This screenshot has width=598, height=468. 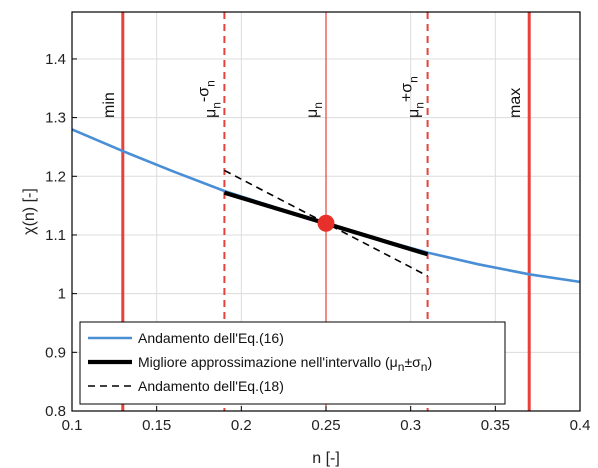 What do you see at coordinates (55, 59) in the screenshot?
I see `y-tick-label: 1.4` at bounding box center [55, 59].